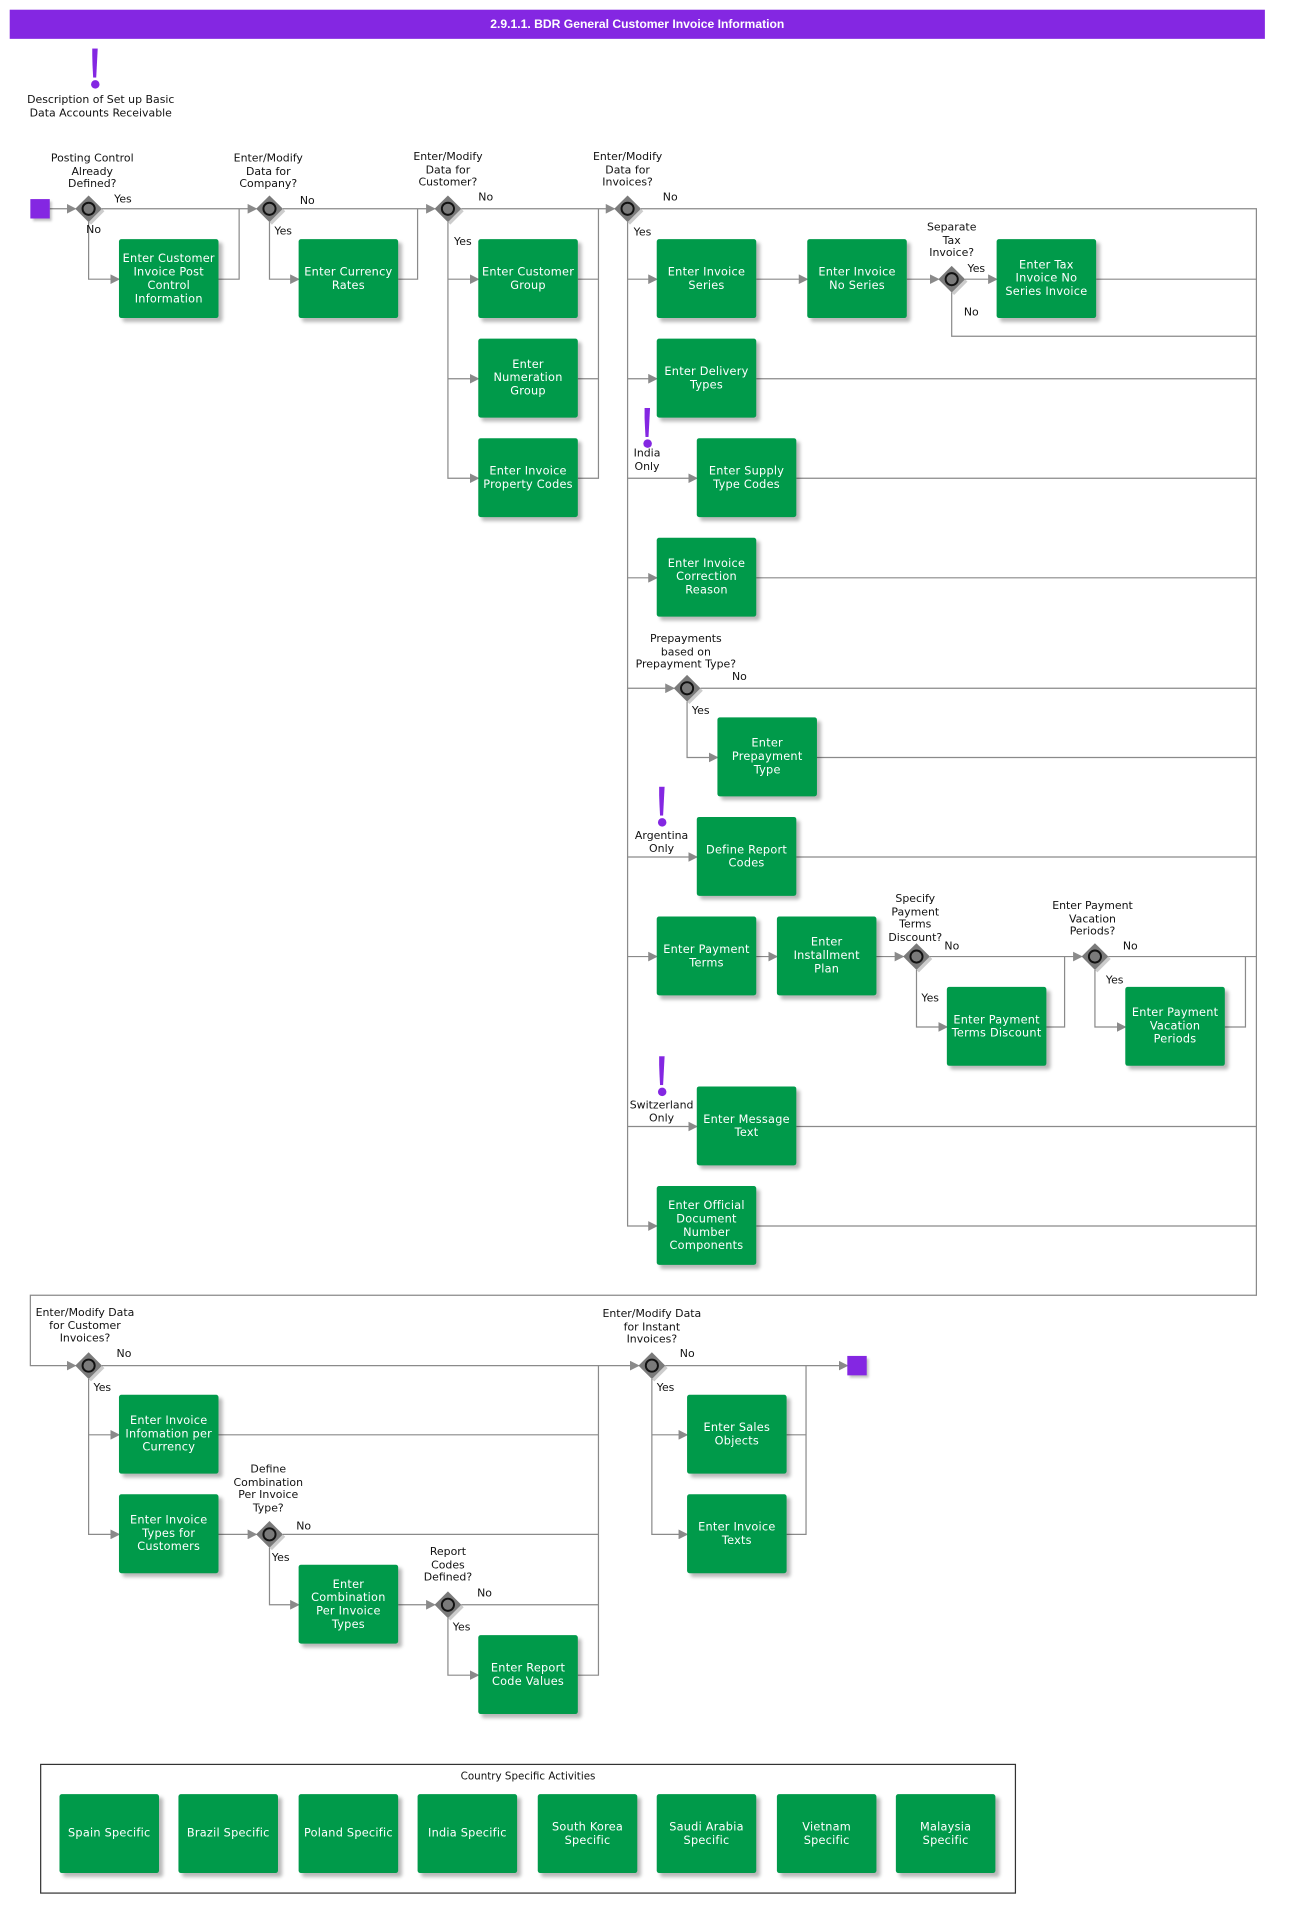 Image resolution: width=1311 pixels, height=1911 pixels. Describe the element at coordinates (857, 1365) in the screenshot. I see `end-event` at that location.